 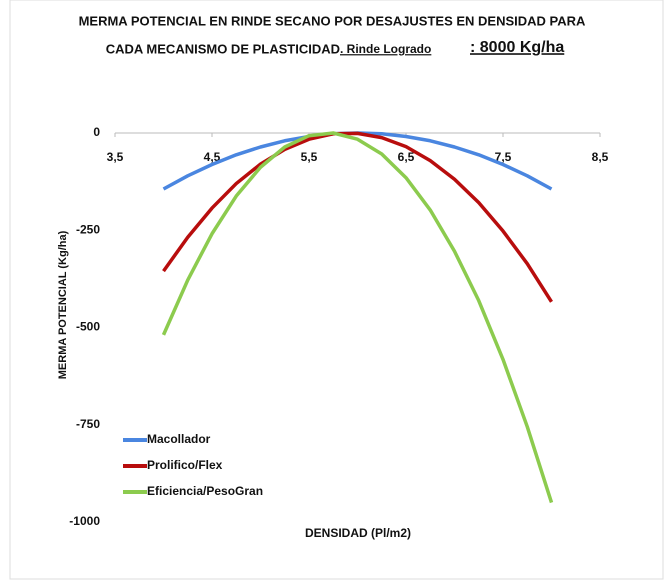 I want to click on legend-label: Macollador, so click(x=179, y=439).